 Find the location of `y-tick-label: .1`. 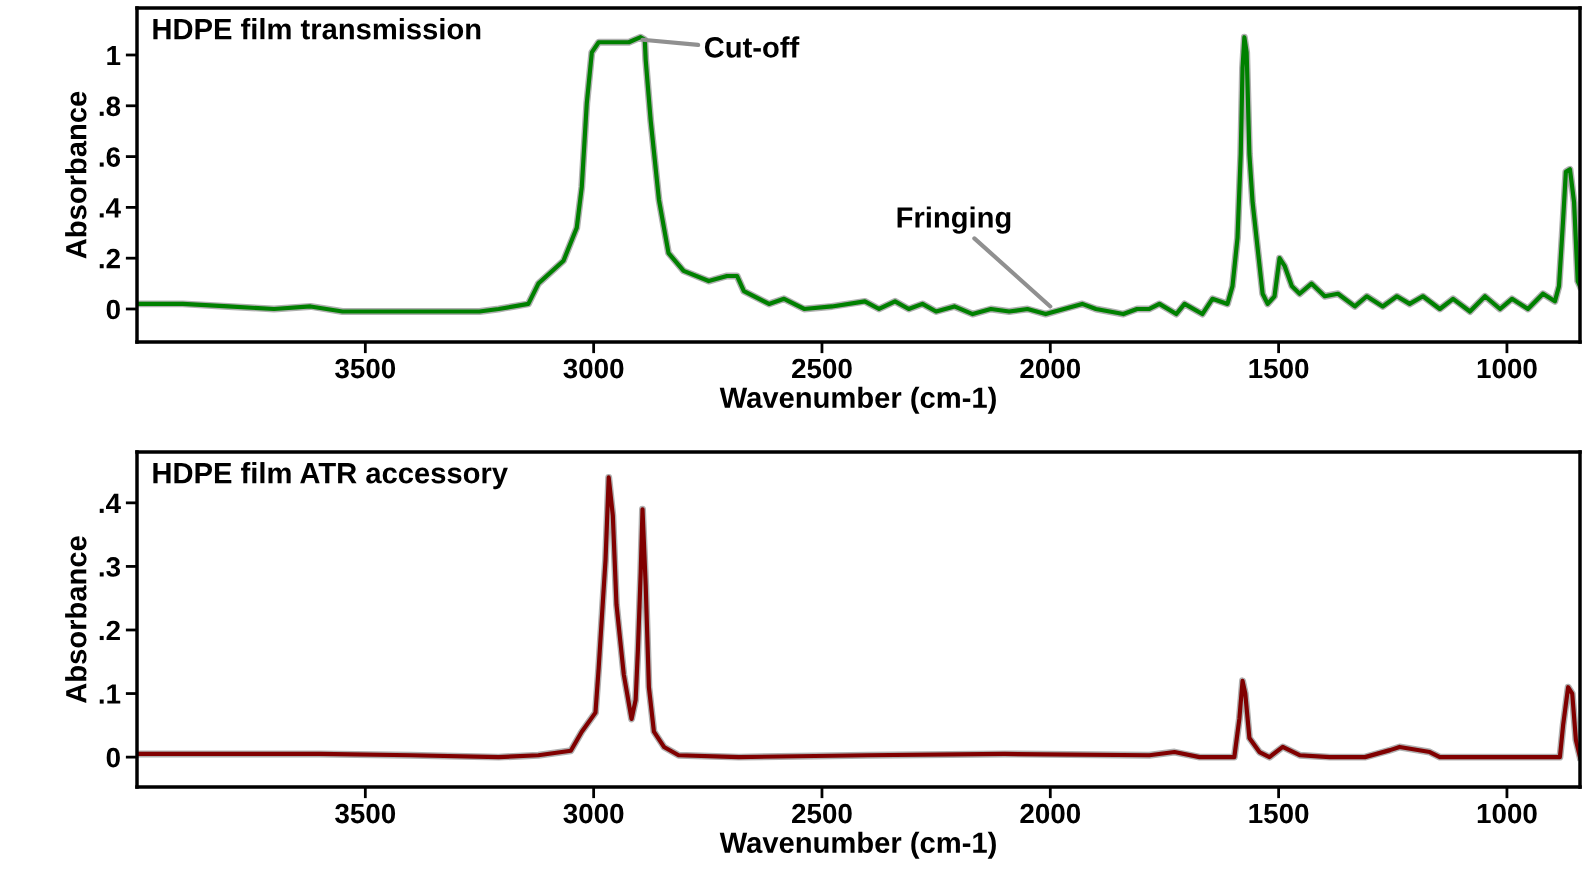

y-tick-label: .1 is located at coordinates (110, 694).